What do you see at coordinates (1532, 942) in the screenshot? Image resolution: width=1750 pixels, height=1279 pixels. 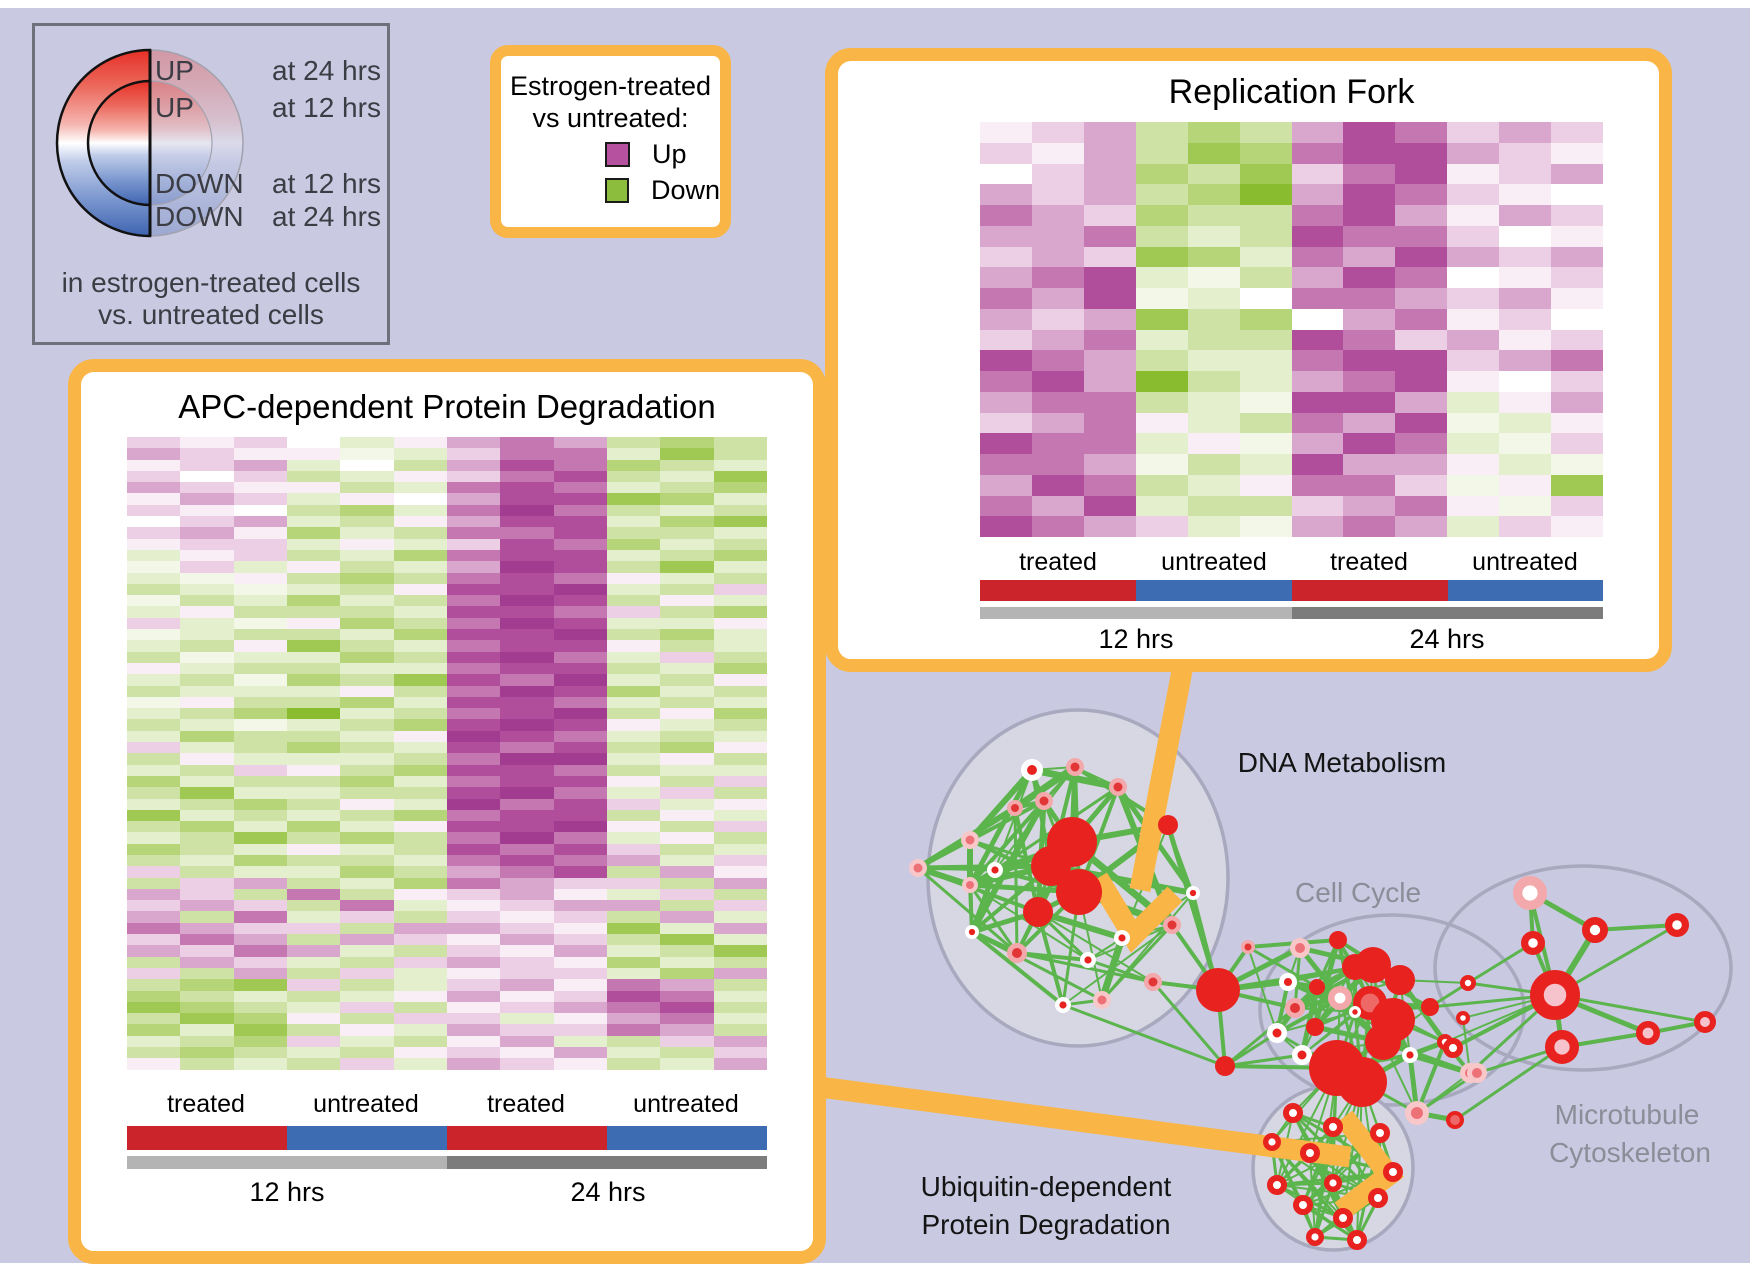 I see `network-node` at bounding box center [1532, 942].